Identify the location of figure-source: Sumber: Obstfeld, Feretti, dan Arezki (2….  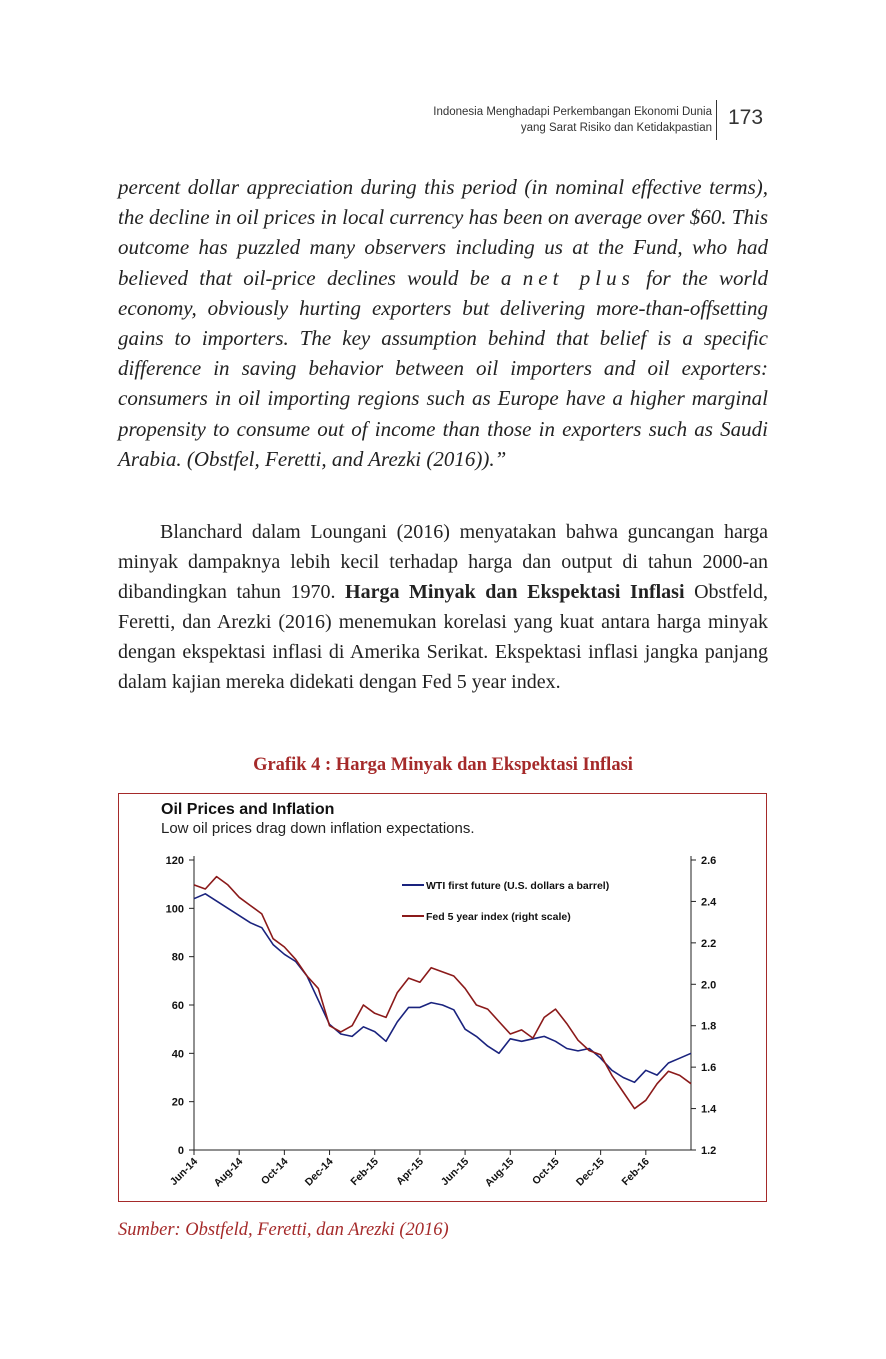
(283, 1230).